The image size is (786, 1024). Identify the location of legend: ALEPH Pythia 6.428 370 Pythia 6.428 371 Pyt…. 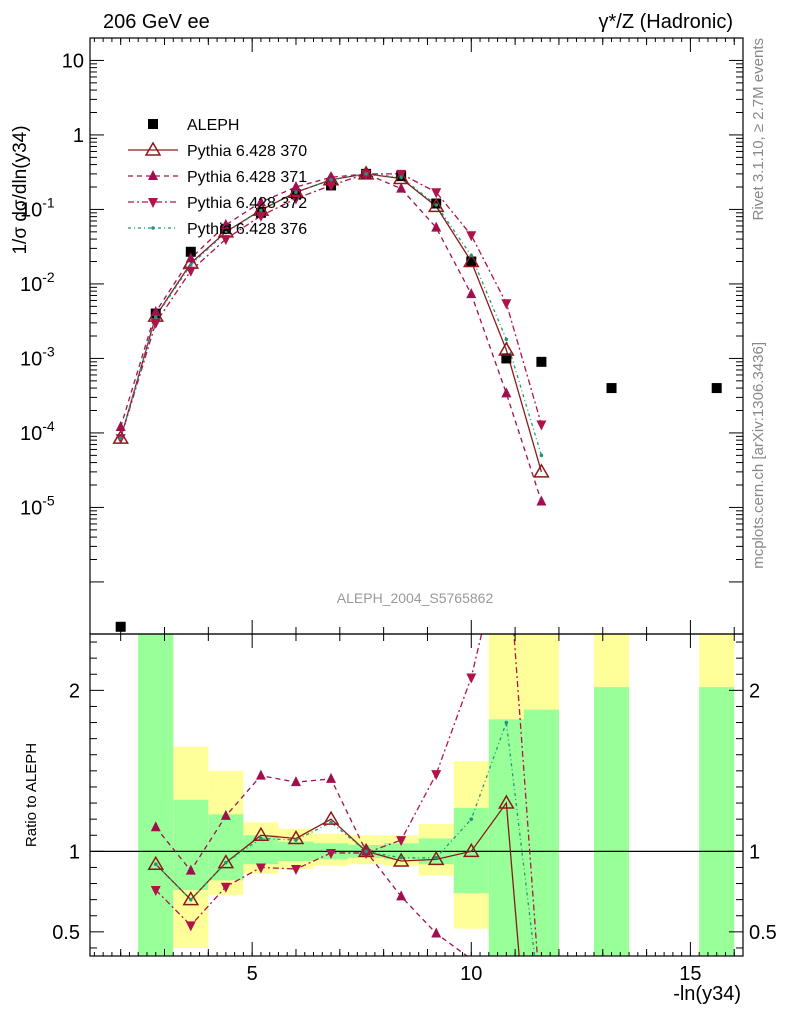
(217, 177).